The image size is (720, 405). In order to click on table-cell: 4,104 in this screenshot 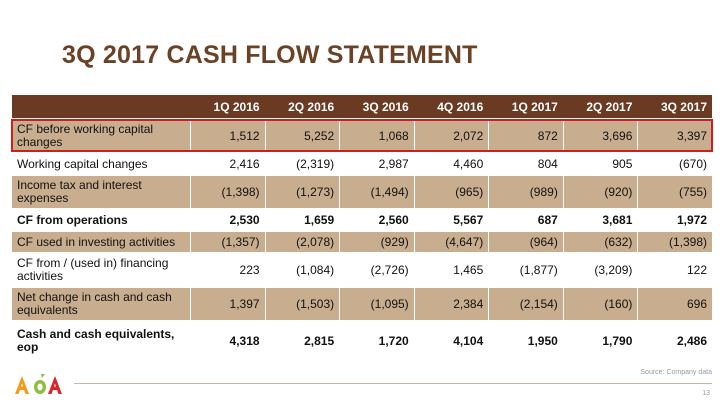, I will do `click(451, 340)`.